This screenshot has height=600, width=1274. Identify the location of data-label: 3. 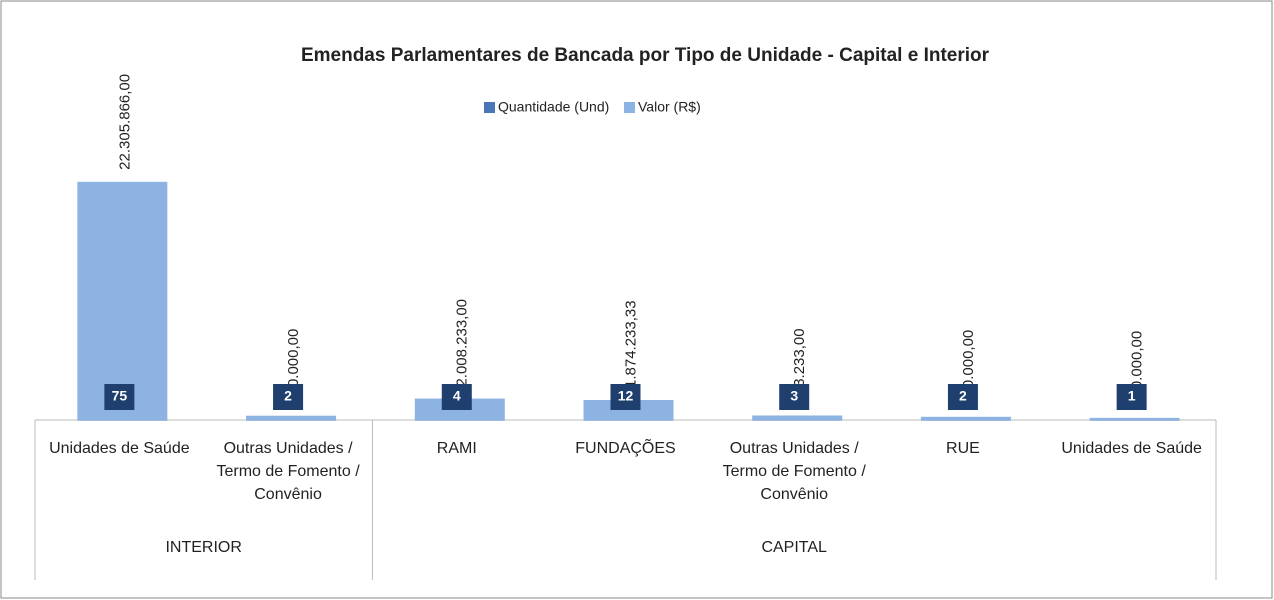
(794, 396).